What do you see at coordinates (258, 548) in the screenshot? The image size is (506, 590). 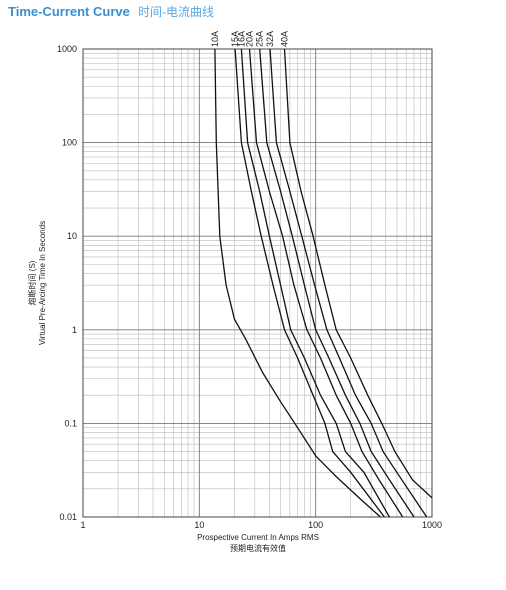 I see `x-axis-label-2: 预期电流有效值` at bounding box center [258, 548].